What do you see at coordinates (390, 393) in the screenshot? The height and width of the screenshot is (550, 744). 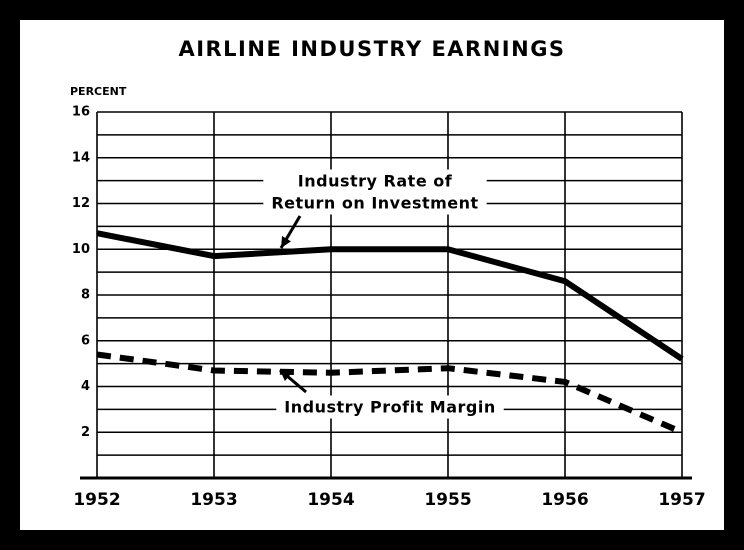 I see `series-line` at bounding box center [390, 393].